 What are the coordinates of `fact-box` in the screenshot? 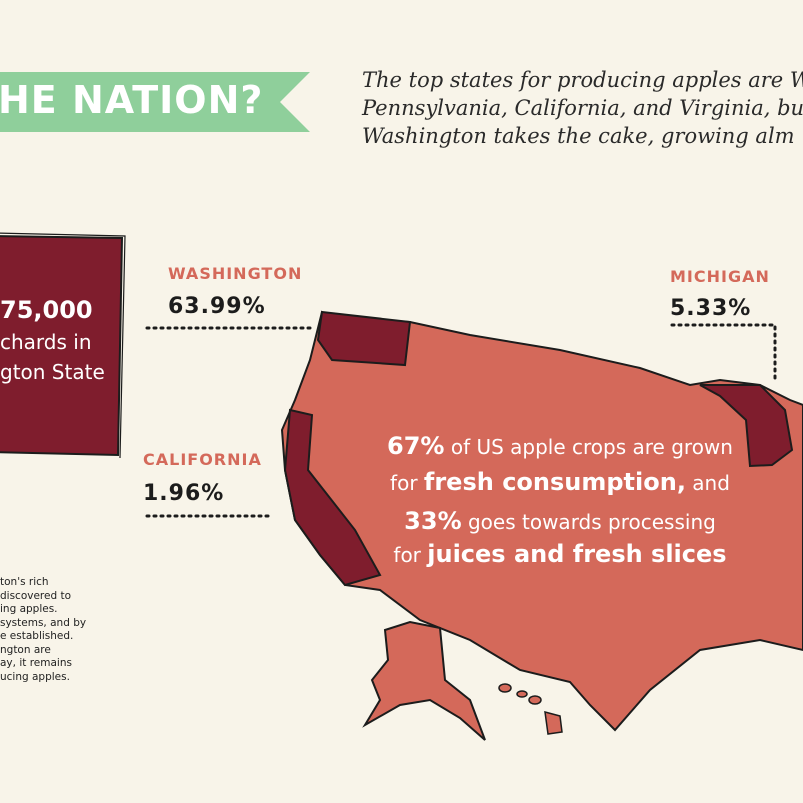 It's located at (62, 346).